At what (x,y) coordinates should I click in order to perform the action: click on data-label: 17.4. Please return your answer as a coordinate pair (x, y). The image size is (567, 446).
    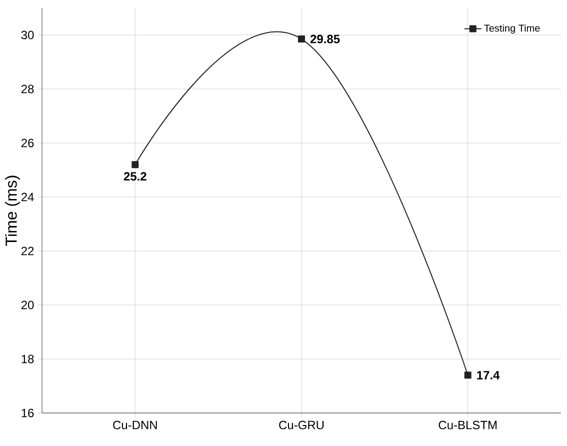
    Looking at the image, I should click on (488, 375).